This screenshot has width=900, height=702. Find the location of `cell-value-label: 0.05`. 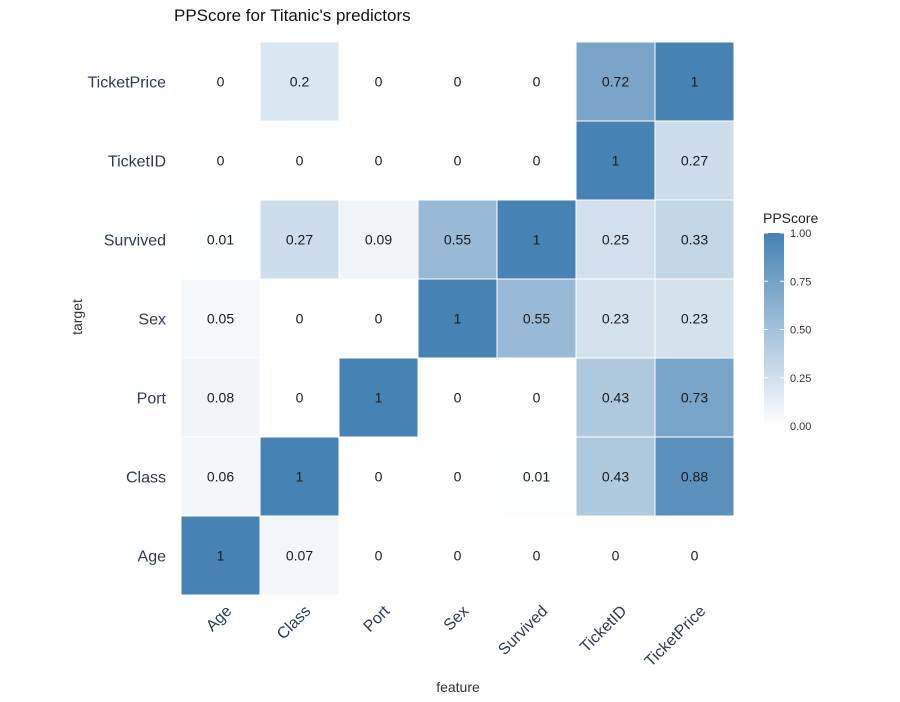

cell-value-label: 0.05 is located at coordinates (220, 319).